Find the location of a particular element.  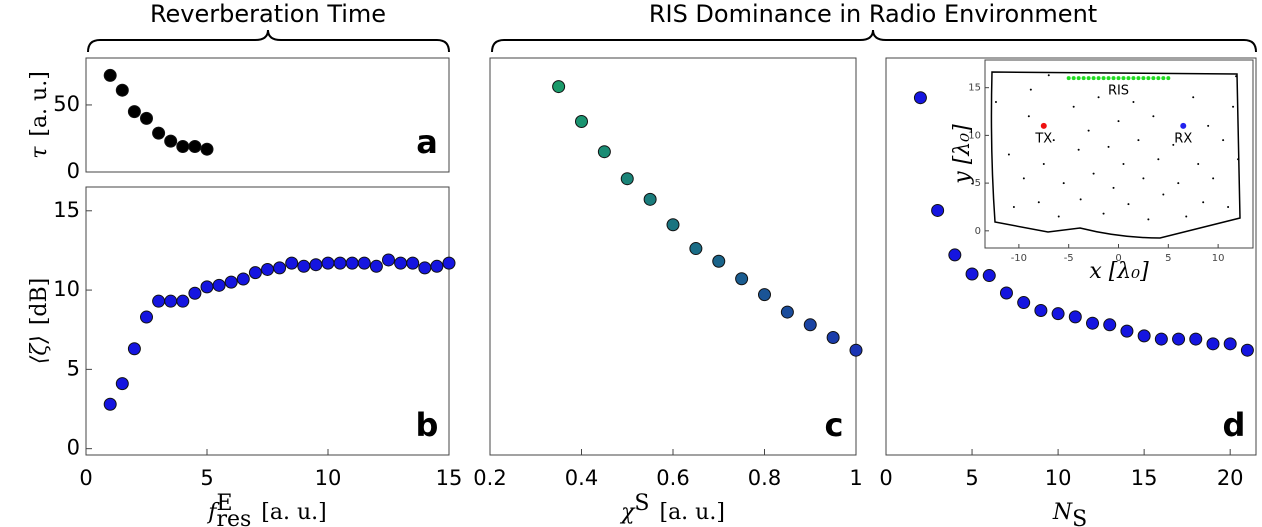

x-tick-label: 20 is located at coordinates (1230, 478).